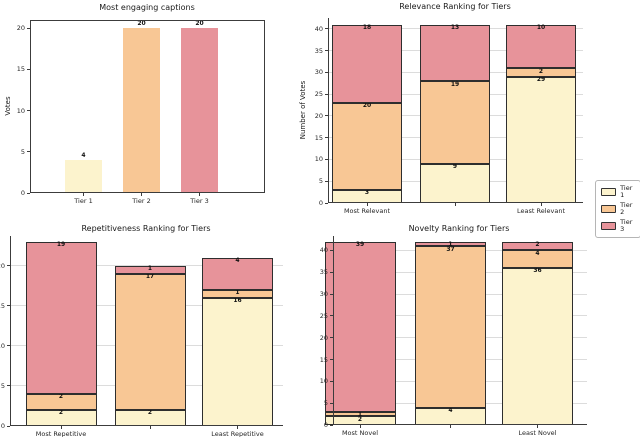 Image resolution: width=640 pixels, height=437 pixels. I want to click on x-tick-label: Tier 3, so click(199, 201).